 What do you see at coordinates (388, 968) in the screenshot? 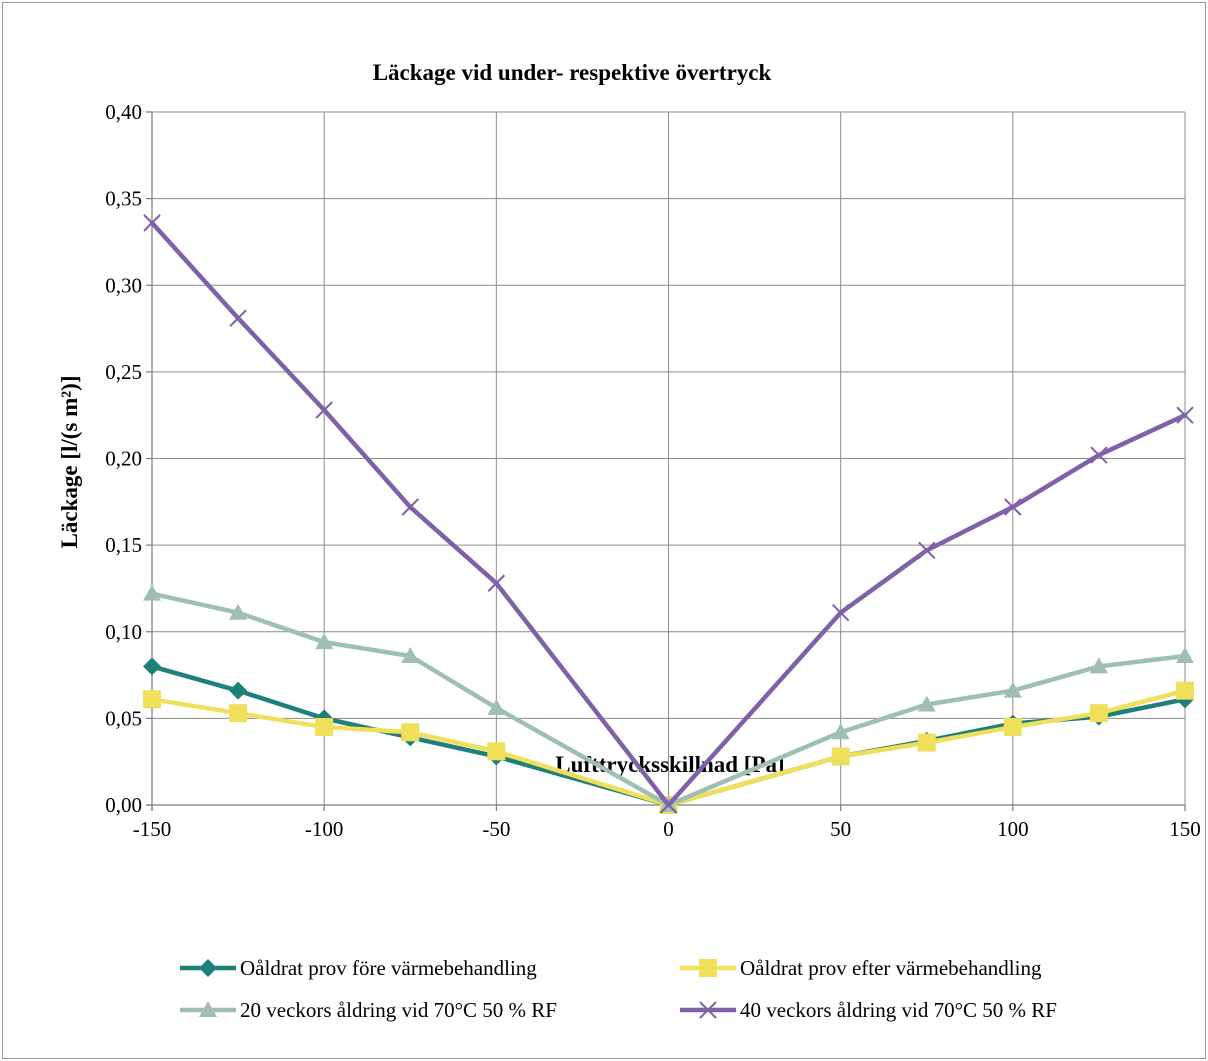
I see `legend-label: Oåldrat prov före värmebehandling` at bounding box center [388, 968].